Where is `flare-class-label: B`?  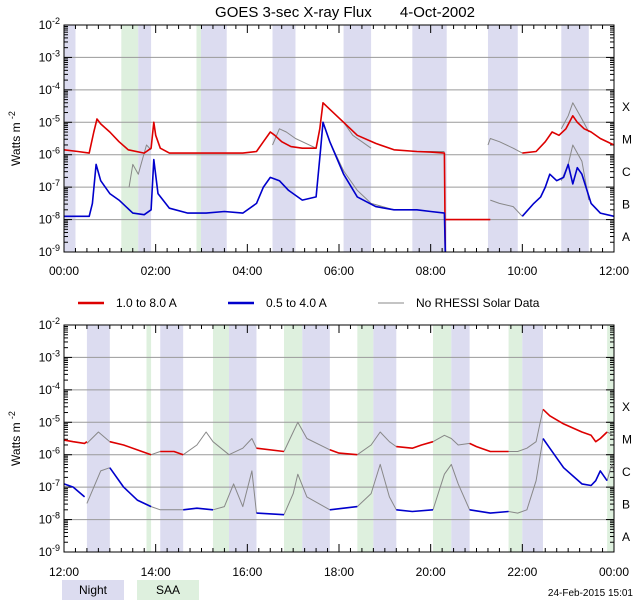
flare-class-label: B is located at coordinates (626, 204).